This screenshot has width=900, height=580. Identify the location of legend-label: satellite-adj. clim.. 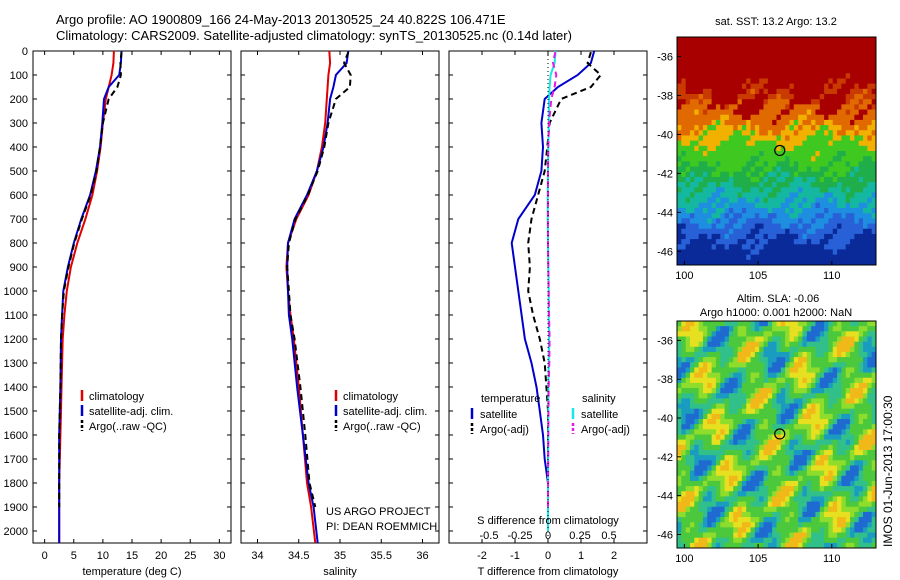
(131, 412).